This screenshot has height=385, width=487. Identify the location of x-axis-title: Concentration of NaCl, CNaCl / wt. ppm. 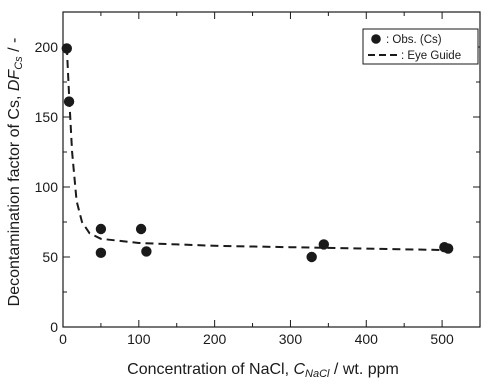
(263, 370).